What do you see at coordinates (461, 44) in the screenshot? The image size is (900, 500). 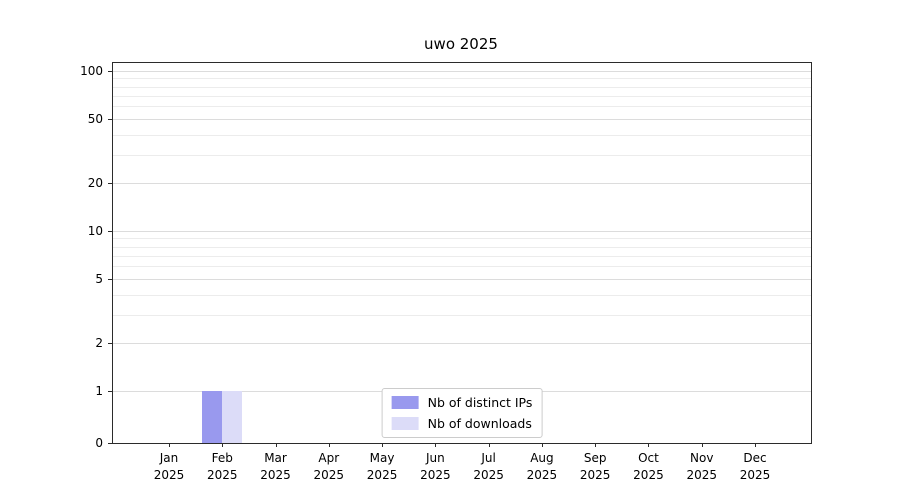 I see `chart-title: uwo 2025` at bounding box center [461, 44].